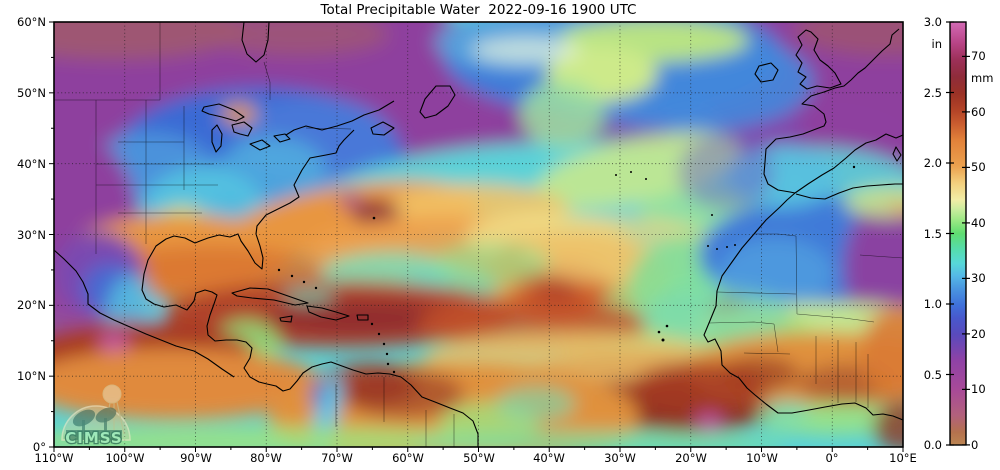 This screenshot has height=470, width=1000. I want to click on lon-tick-label: 10°W, so click(762, 458).